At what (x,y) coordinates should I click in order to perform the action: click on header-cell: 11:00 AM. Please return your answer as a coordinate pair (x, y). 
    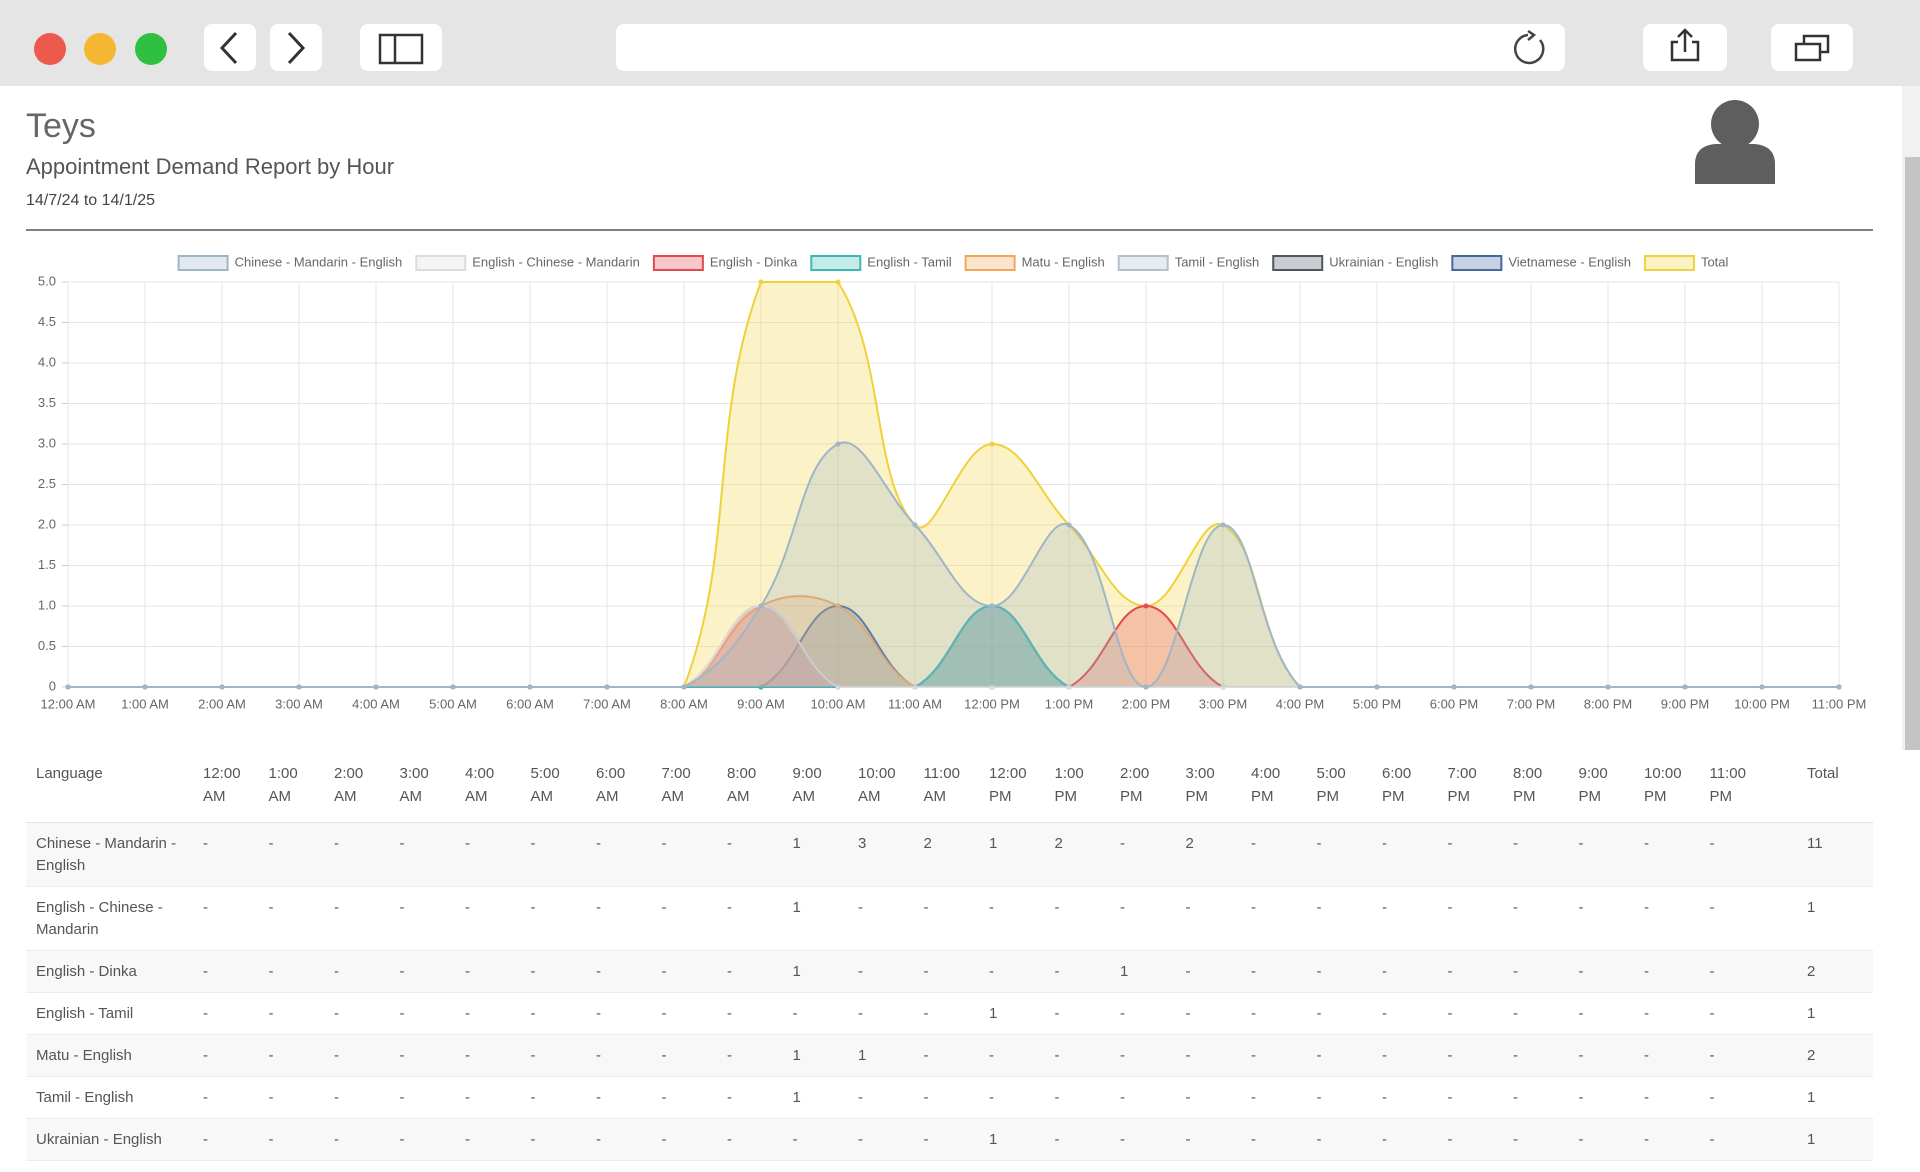
    Looking at the image, I should click on (946, 786).